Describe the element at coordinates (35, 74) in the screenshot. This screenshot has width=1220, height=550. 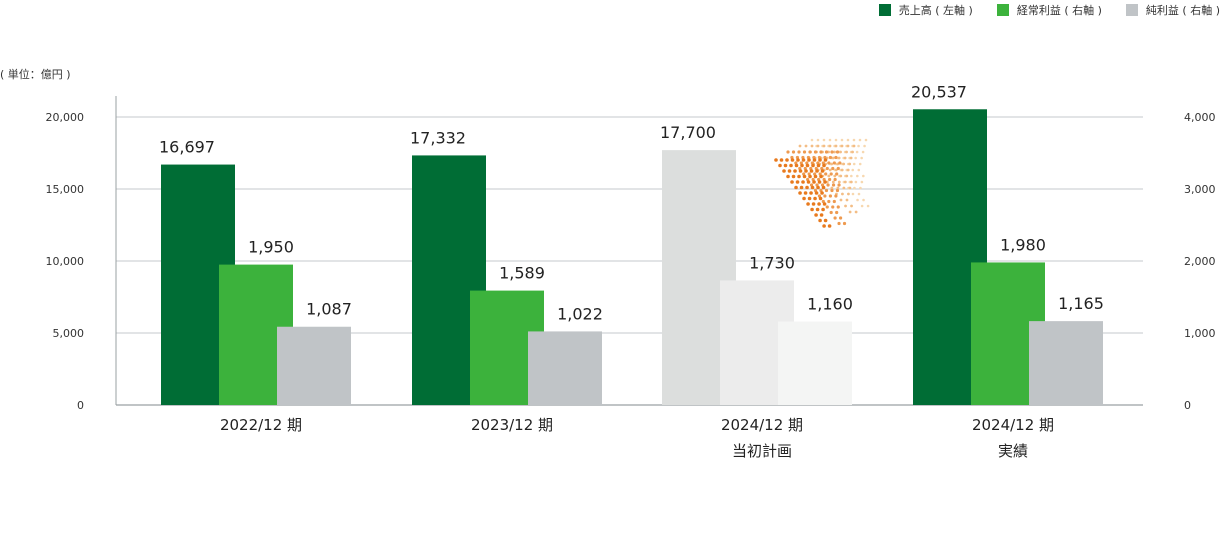
I see `unit-label: ( 単位：億円 )` at that location.